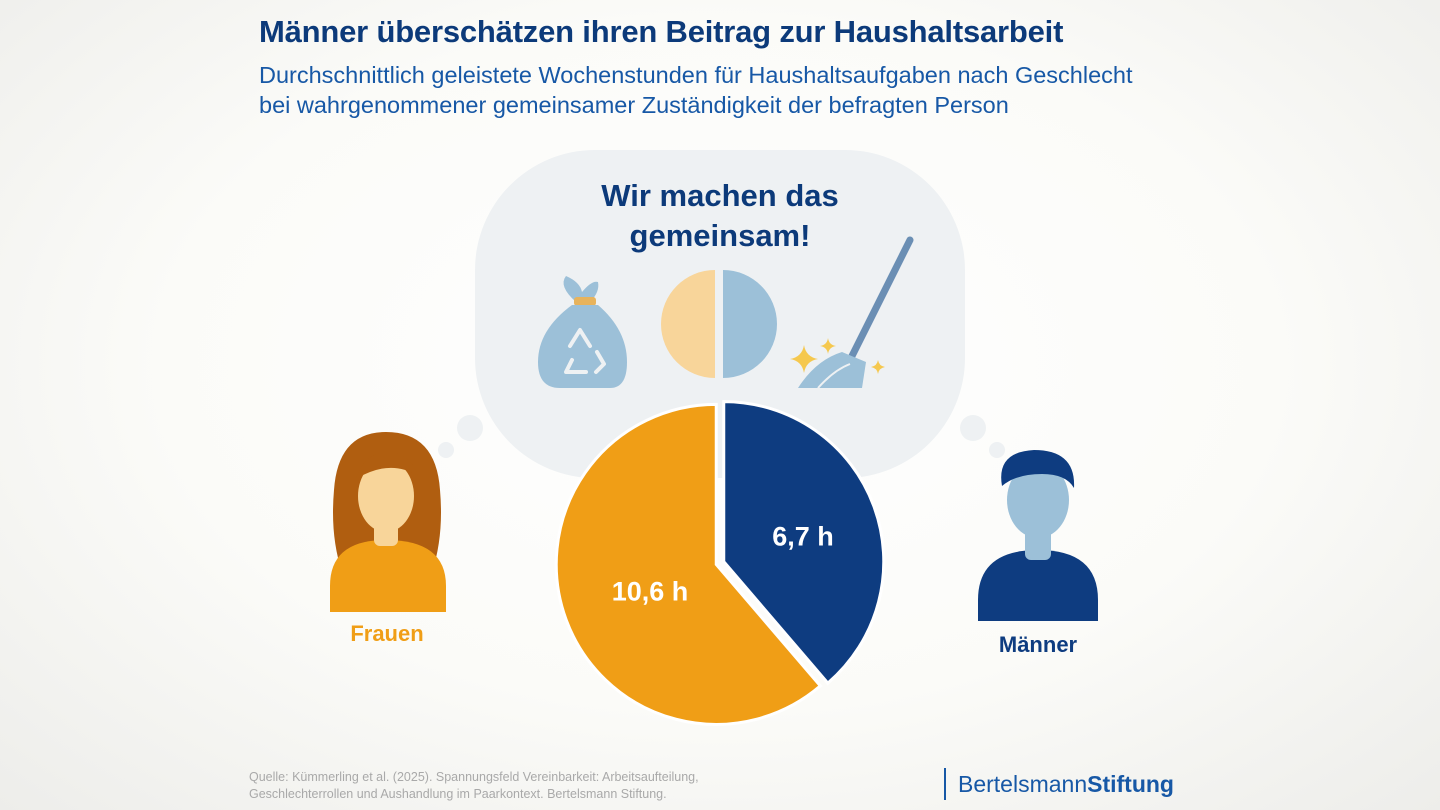  I want to click on woman-avatar, so click(388, 522).